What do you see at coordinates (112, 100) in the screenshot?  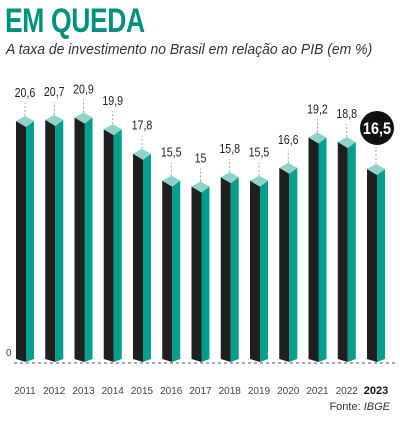 I see `value-label: 19,9` at bounding box center [112, 100].